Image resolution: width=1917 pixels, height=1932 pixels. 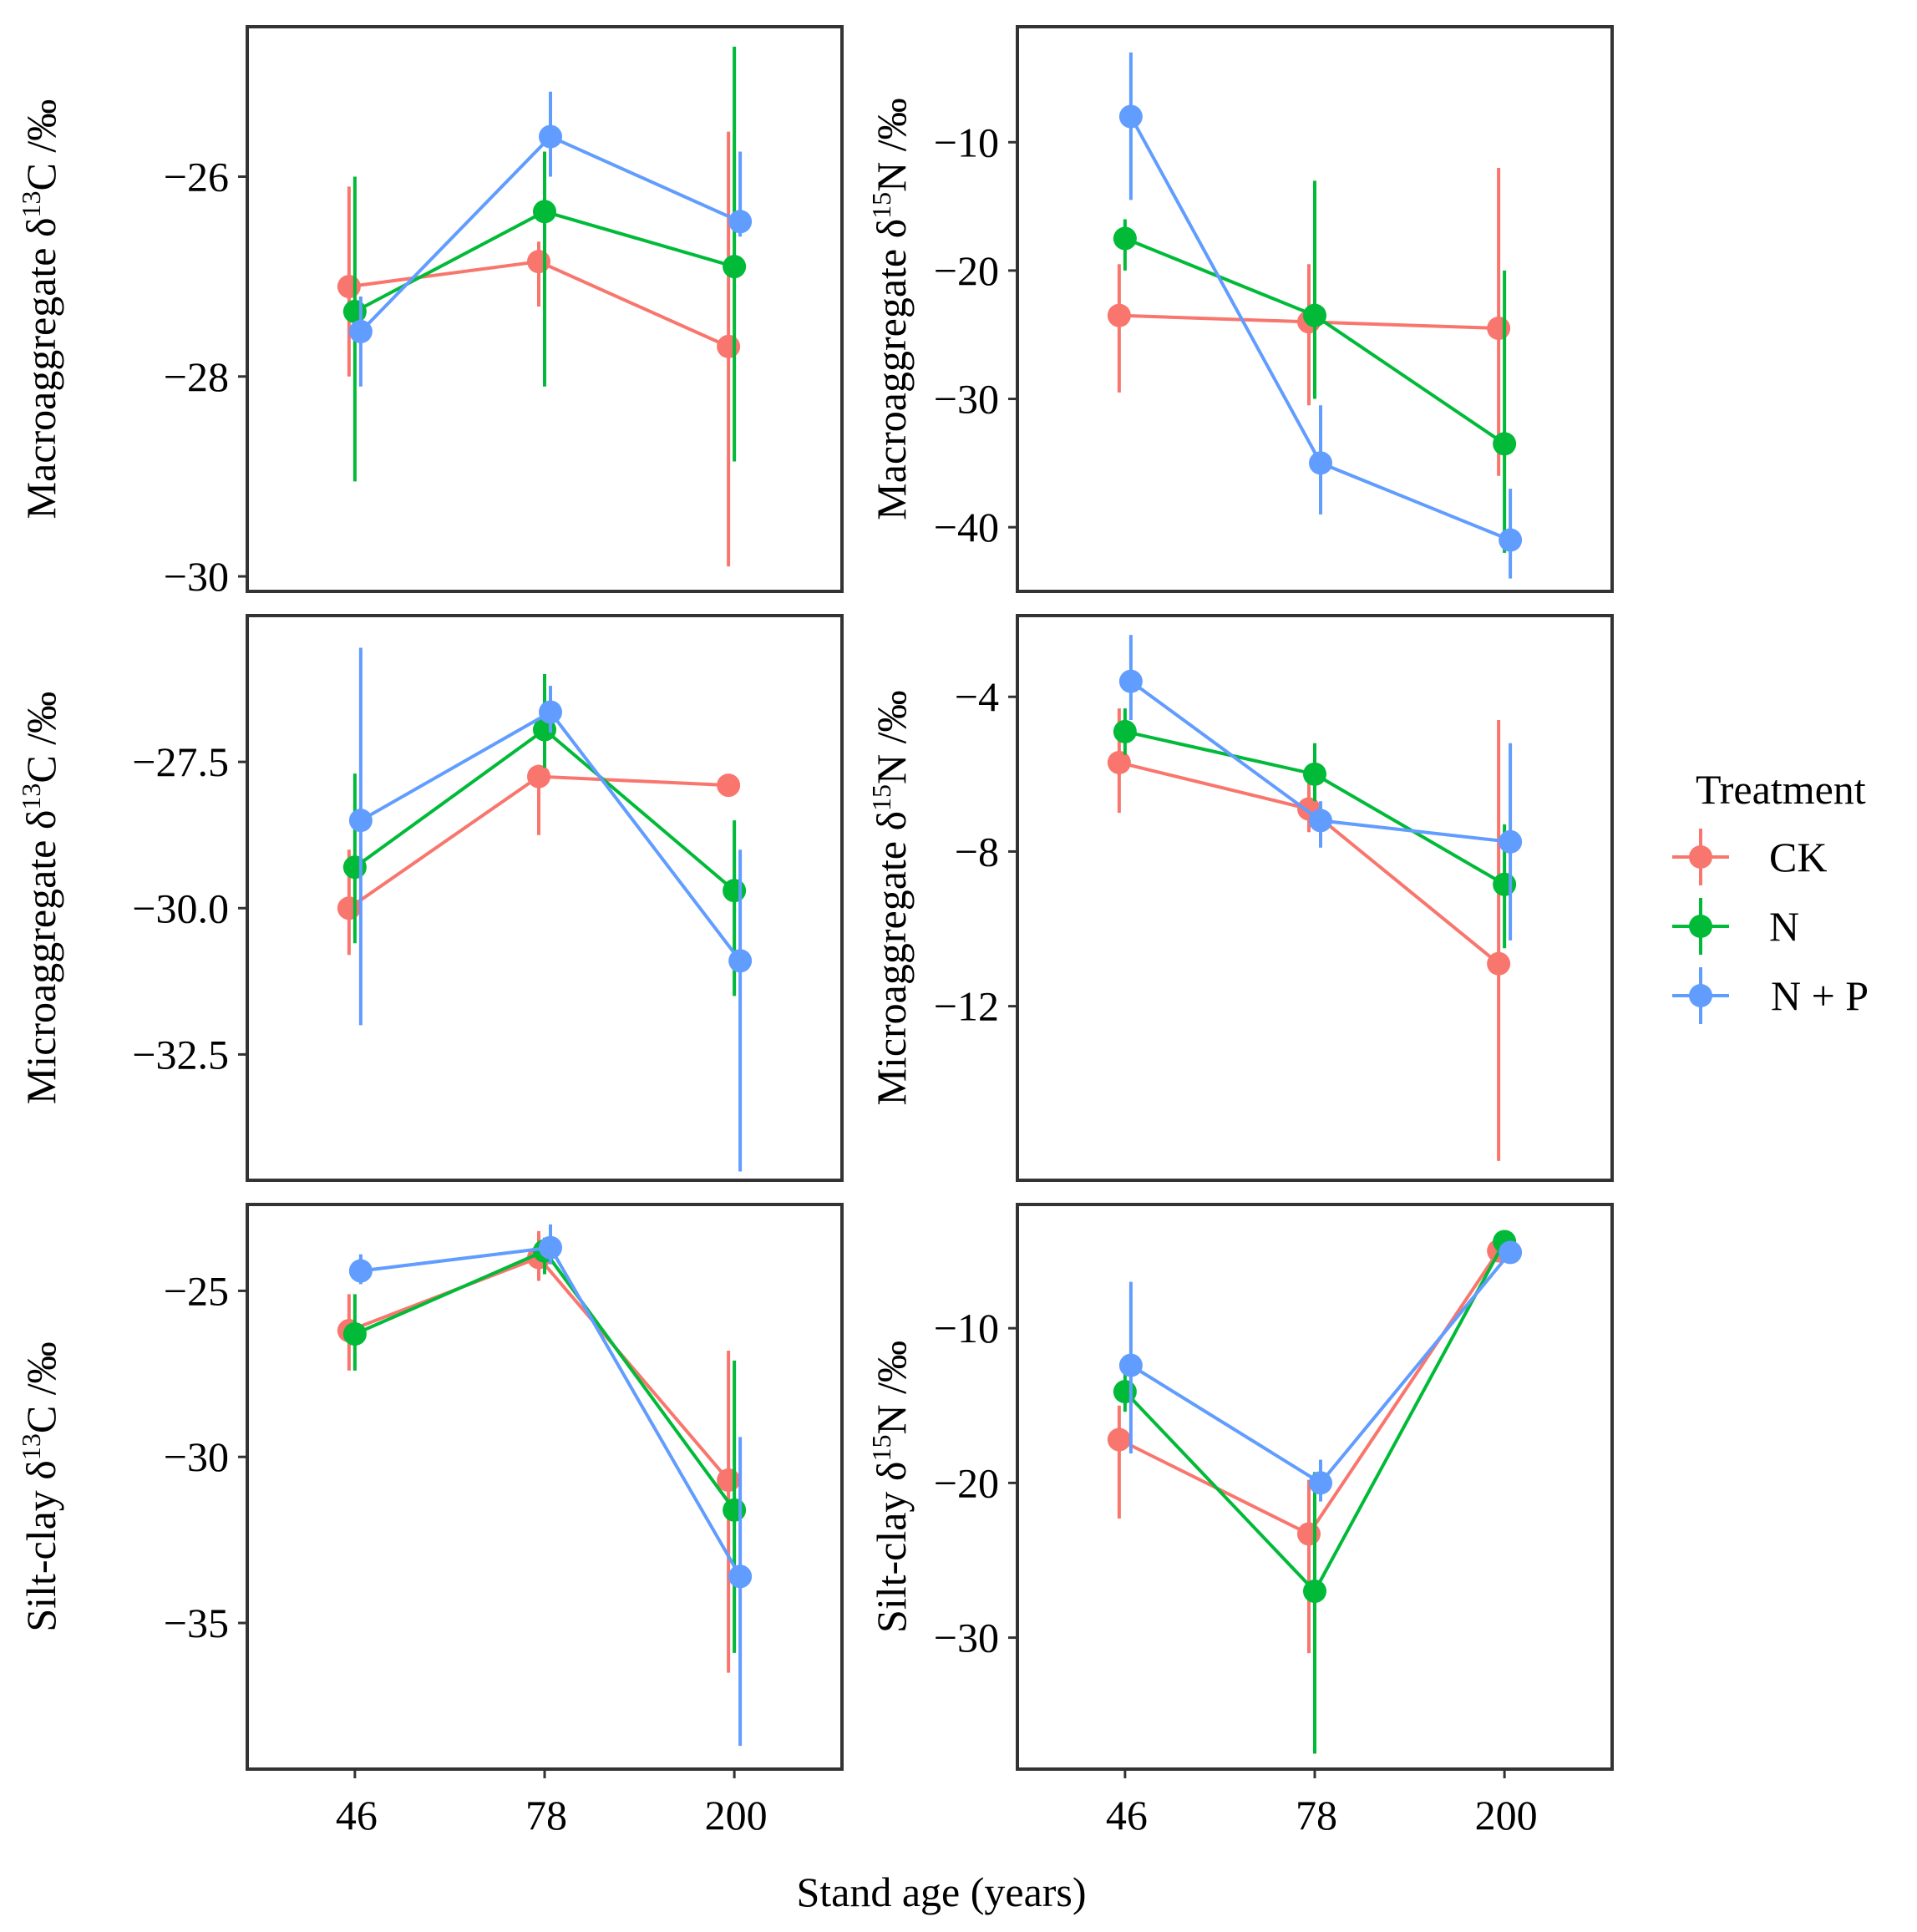 I want to click on y-axis-title-suffix: C /‰, so click(x=41, y=737).